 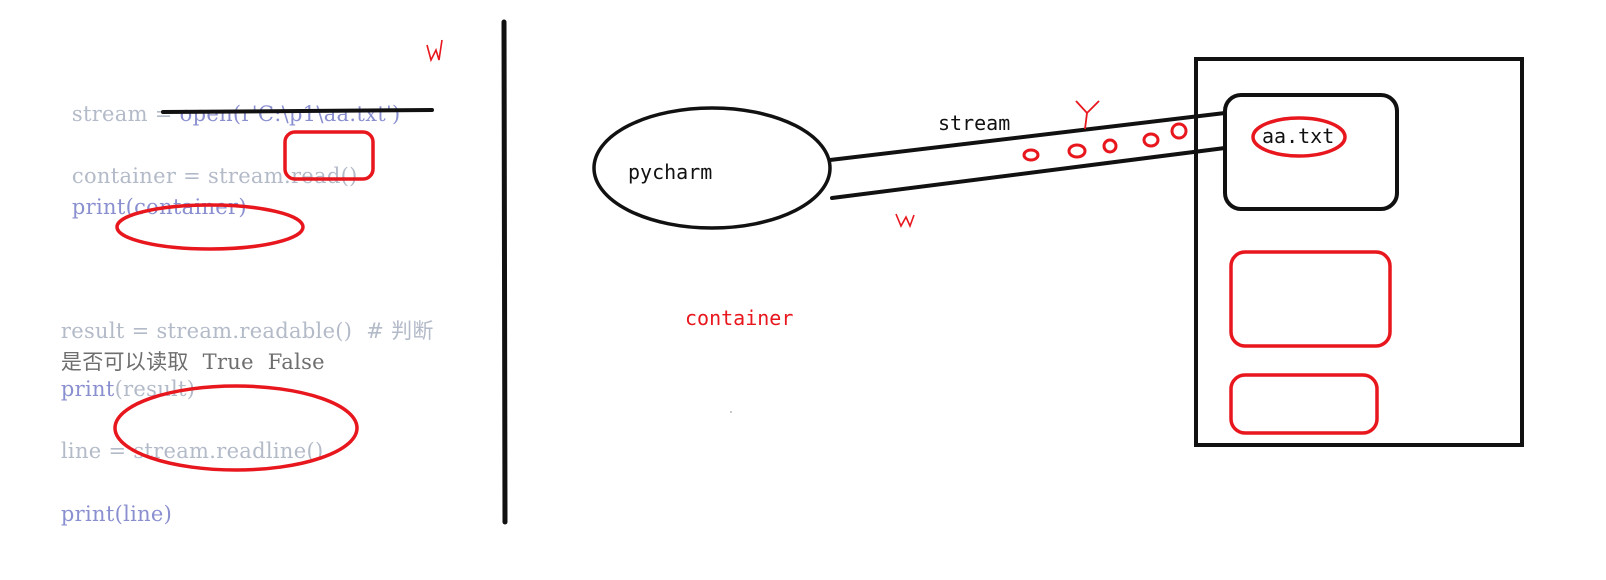 I want to click on code-line-readline: line = stream.readline(), so click(x=178, y=451).